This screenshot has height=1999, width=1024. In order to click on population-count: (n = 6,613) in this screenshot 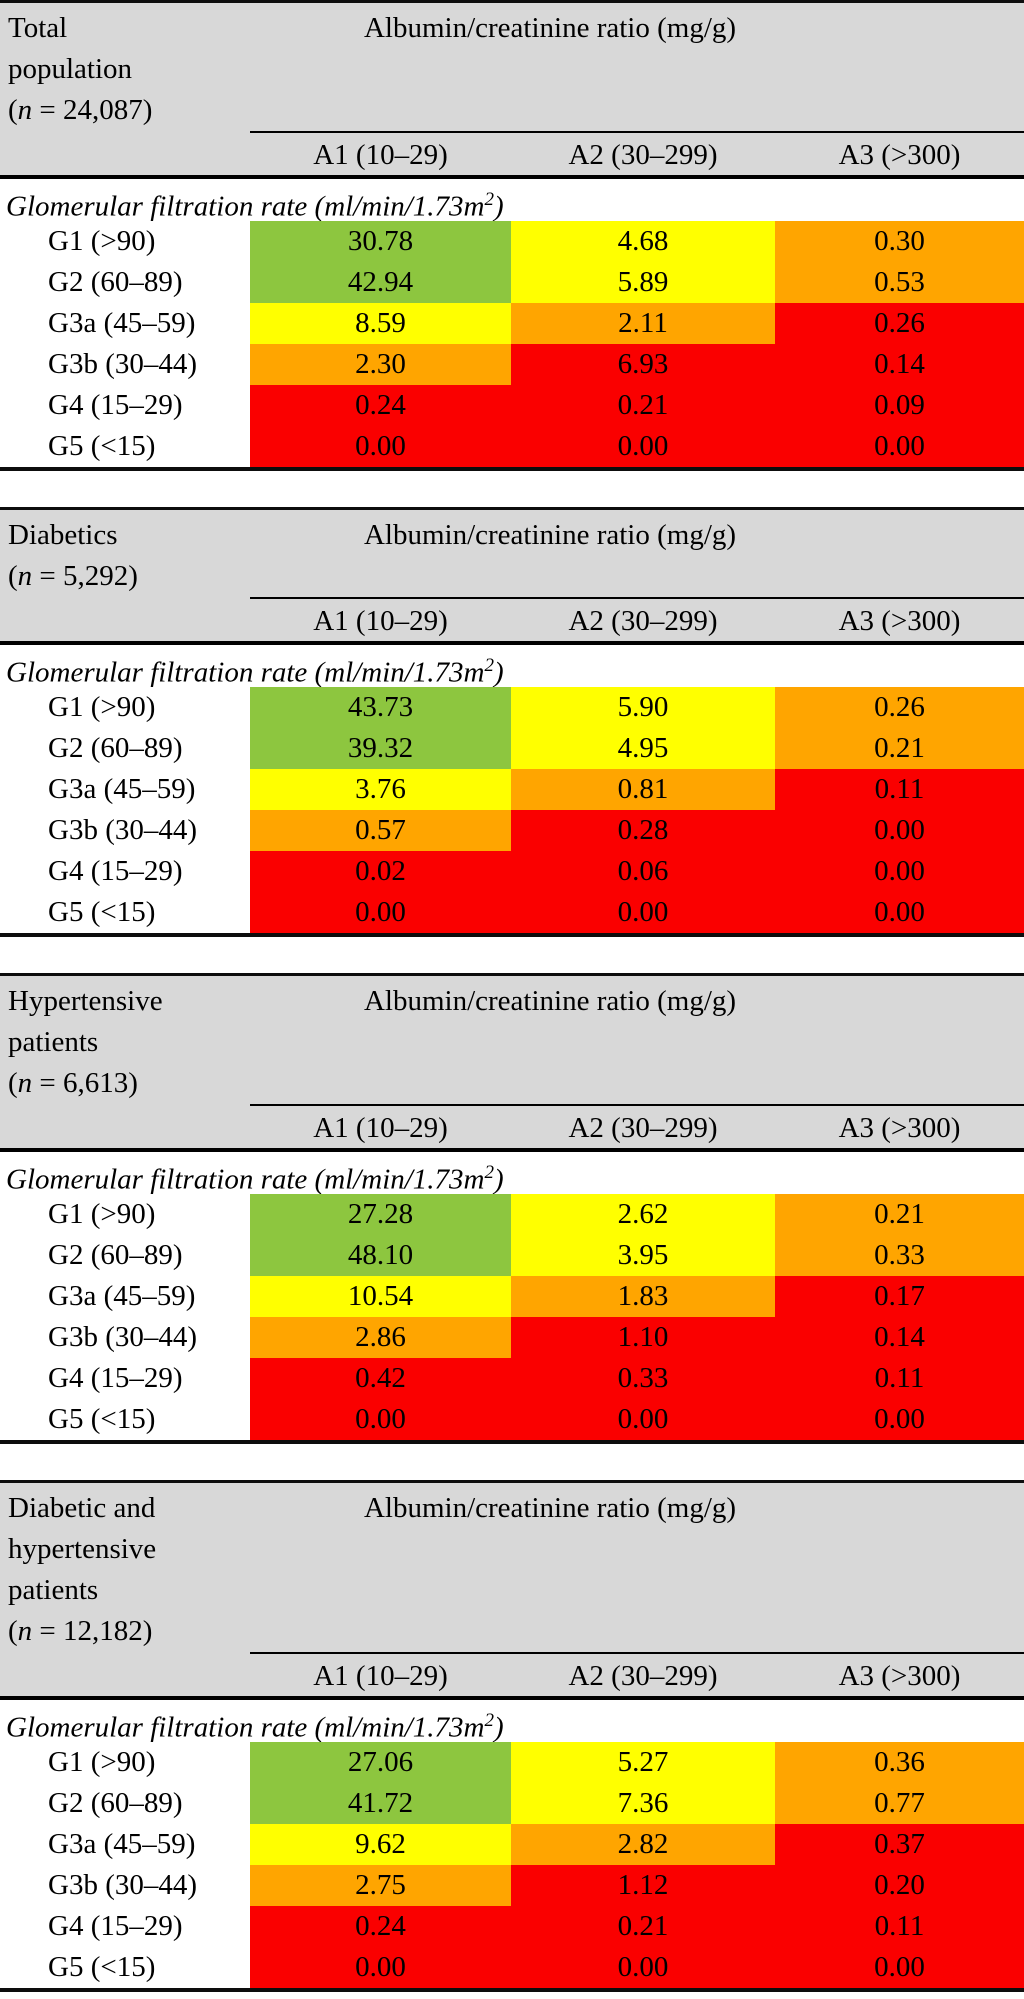, I will do `click(85, 1083)`.